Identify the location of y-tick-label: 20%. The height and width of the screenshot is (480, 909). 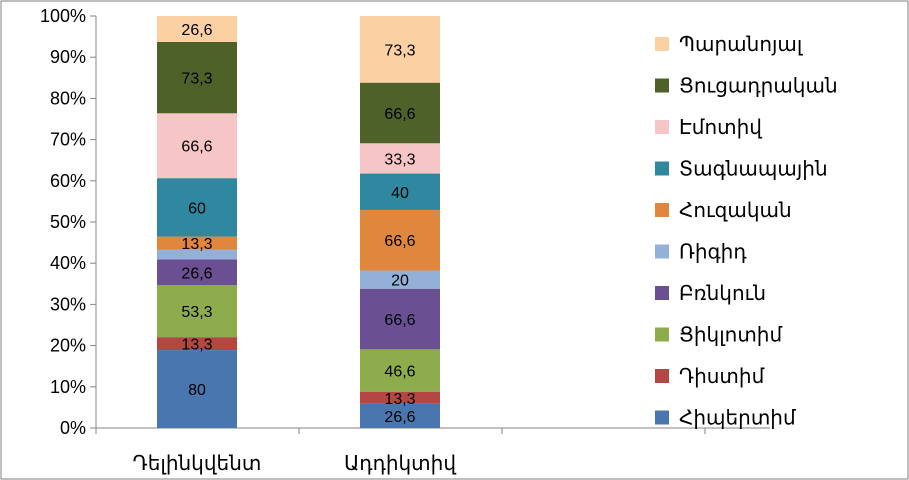
(68, 346).